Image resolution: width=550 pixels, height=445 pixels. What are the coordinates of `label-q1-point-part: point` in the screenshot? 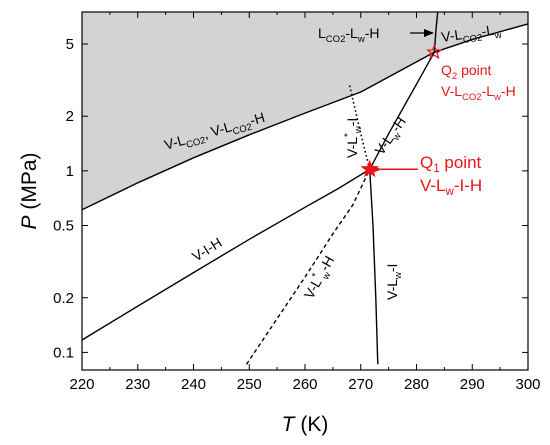 It's located at (461, 162).